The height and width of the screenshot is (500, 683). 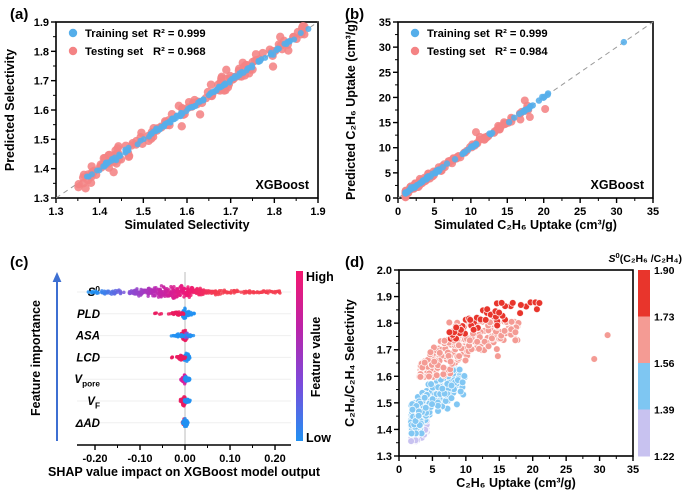 I want to click on panel-d-tag: (d), so click(x=355, y=262).